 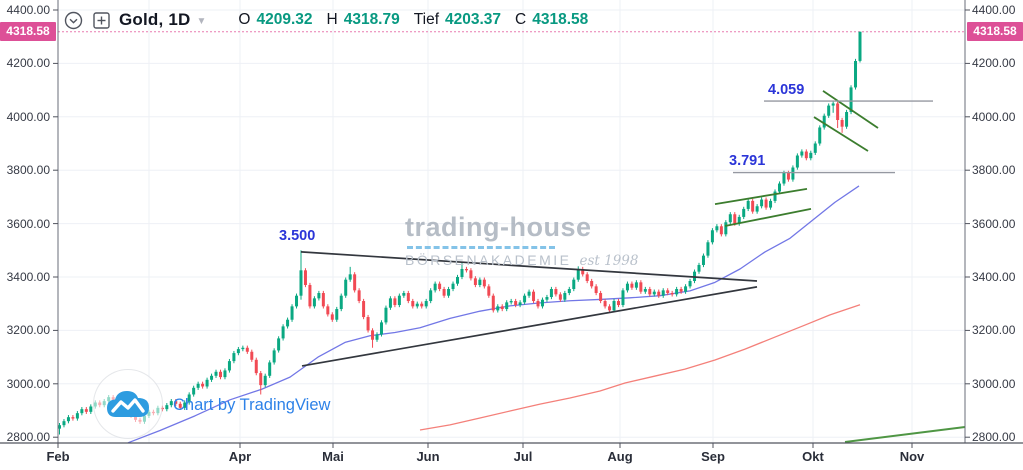 I want to click on long-term-trendline, so click(x=905, y=434).